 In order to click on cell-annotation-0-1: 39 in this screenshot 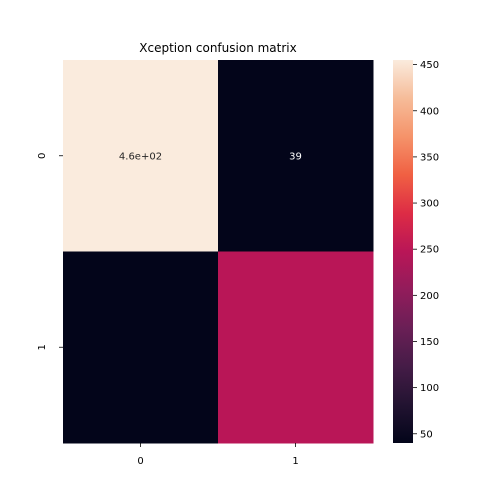, I will do `click(295, 156)`.